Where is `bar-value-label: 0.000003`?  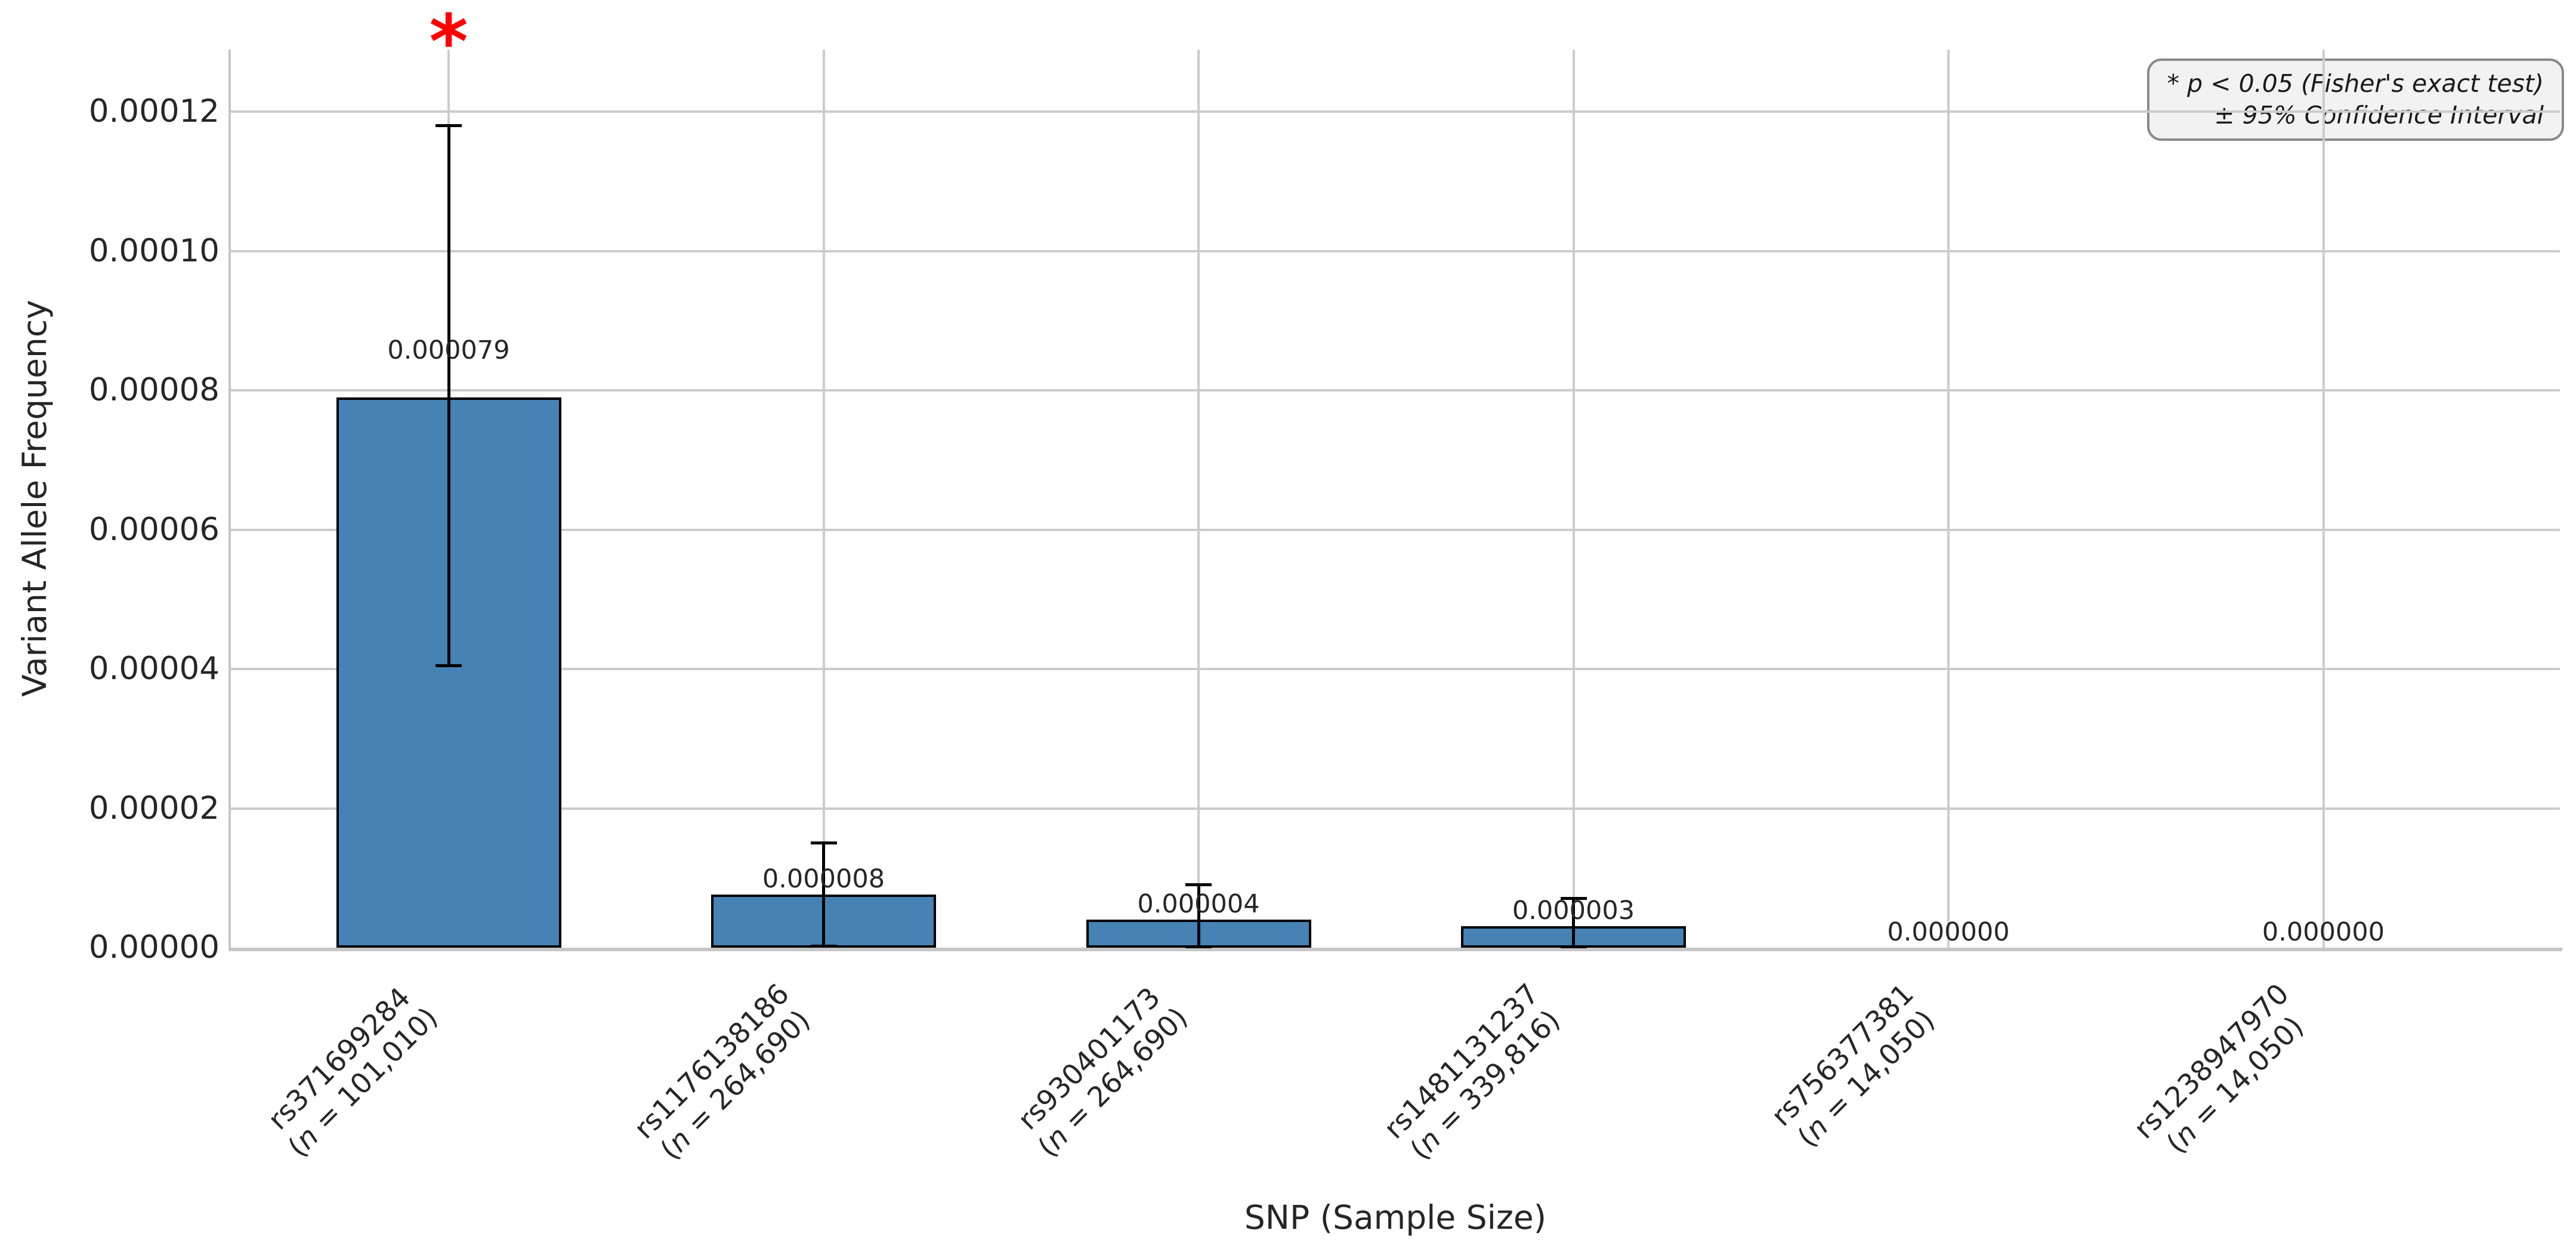
bar-value-label: 0.000003 is located at coordinates (1573, 910).